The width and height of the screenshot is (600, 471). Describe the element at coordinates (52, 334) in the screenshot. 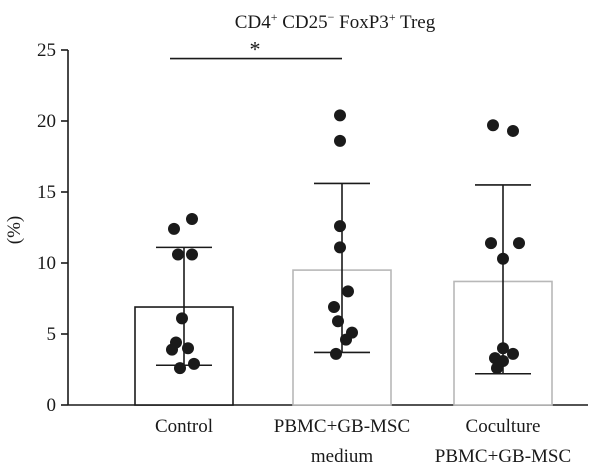

I see `y-tick-label: 5` at that location.